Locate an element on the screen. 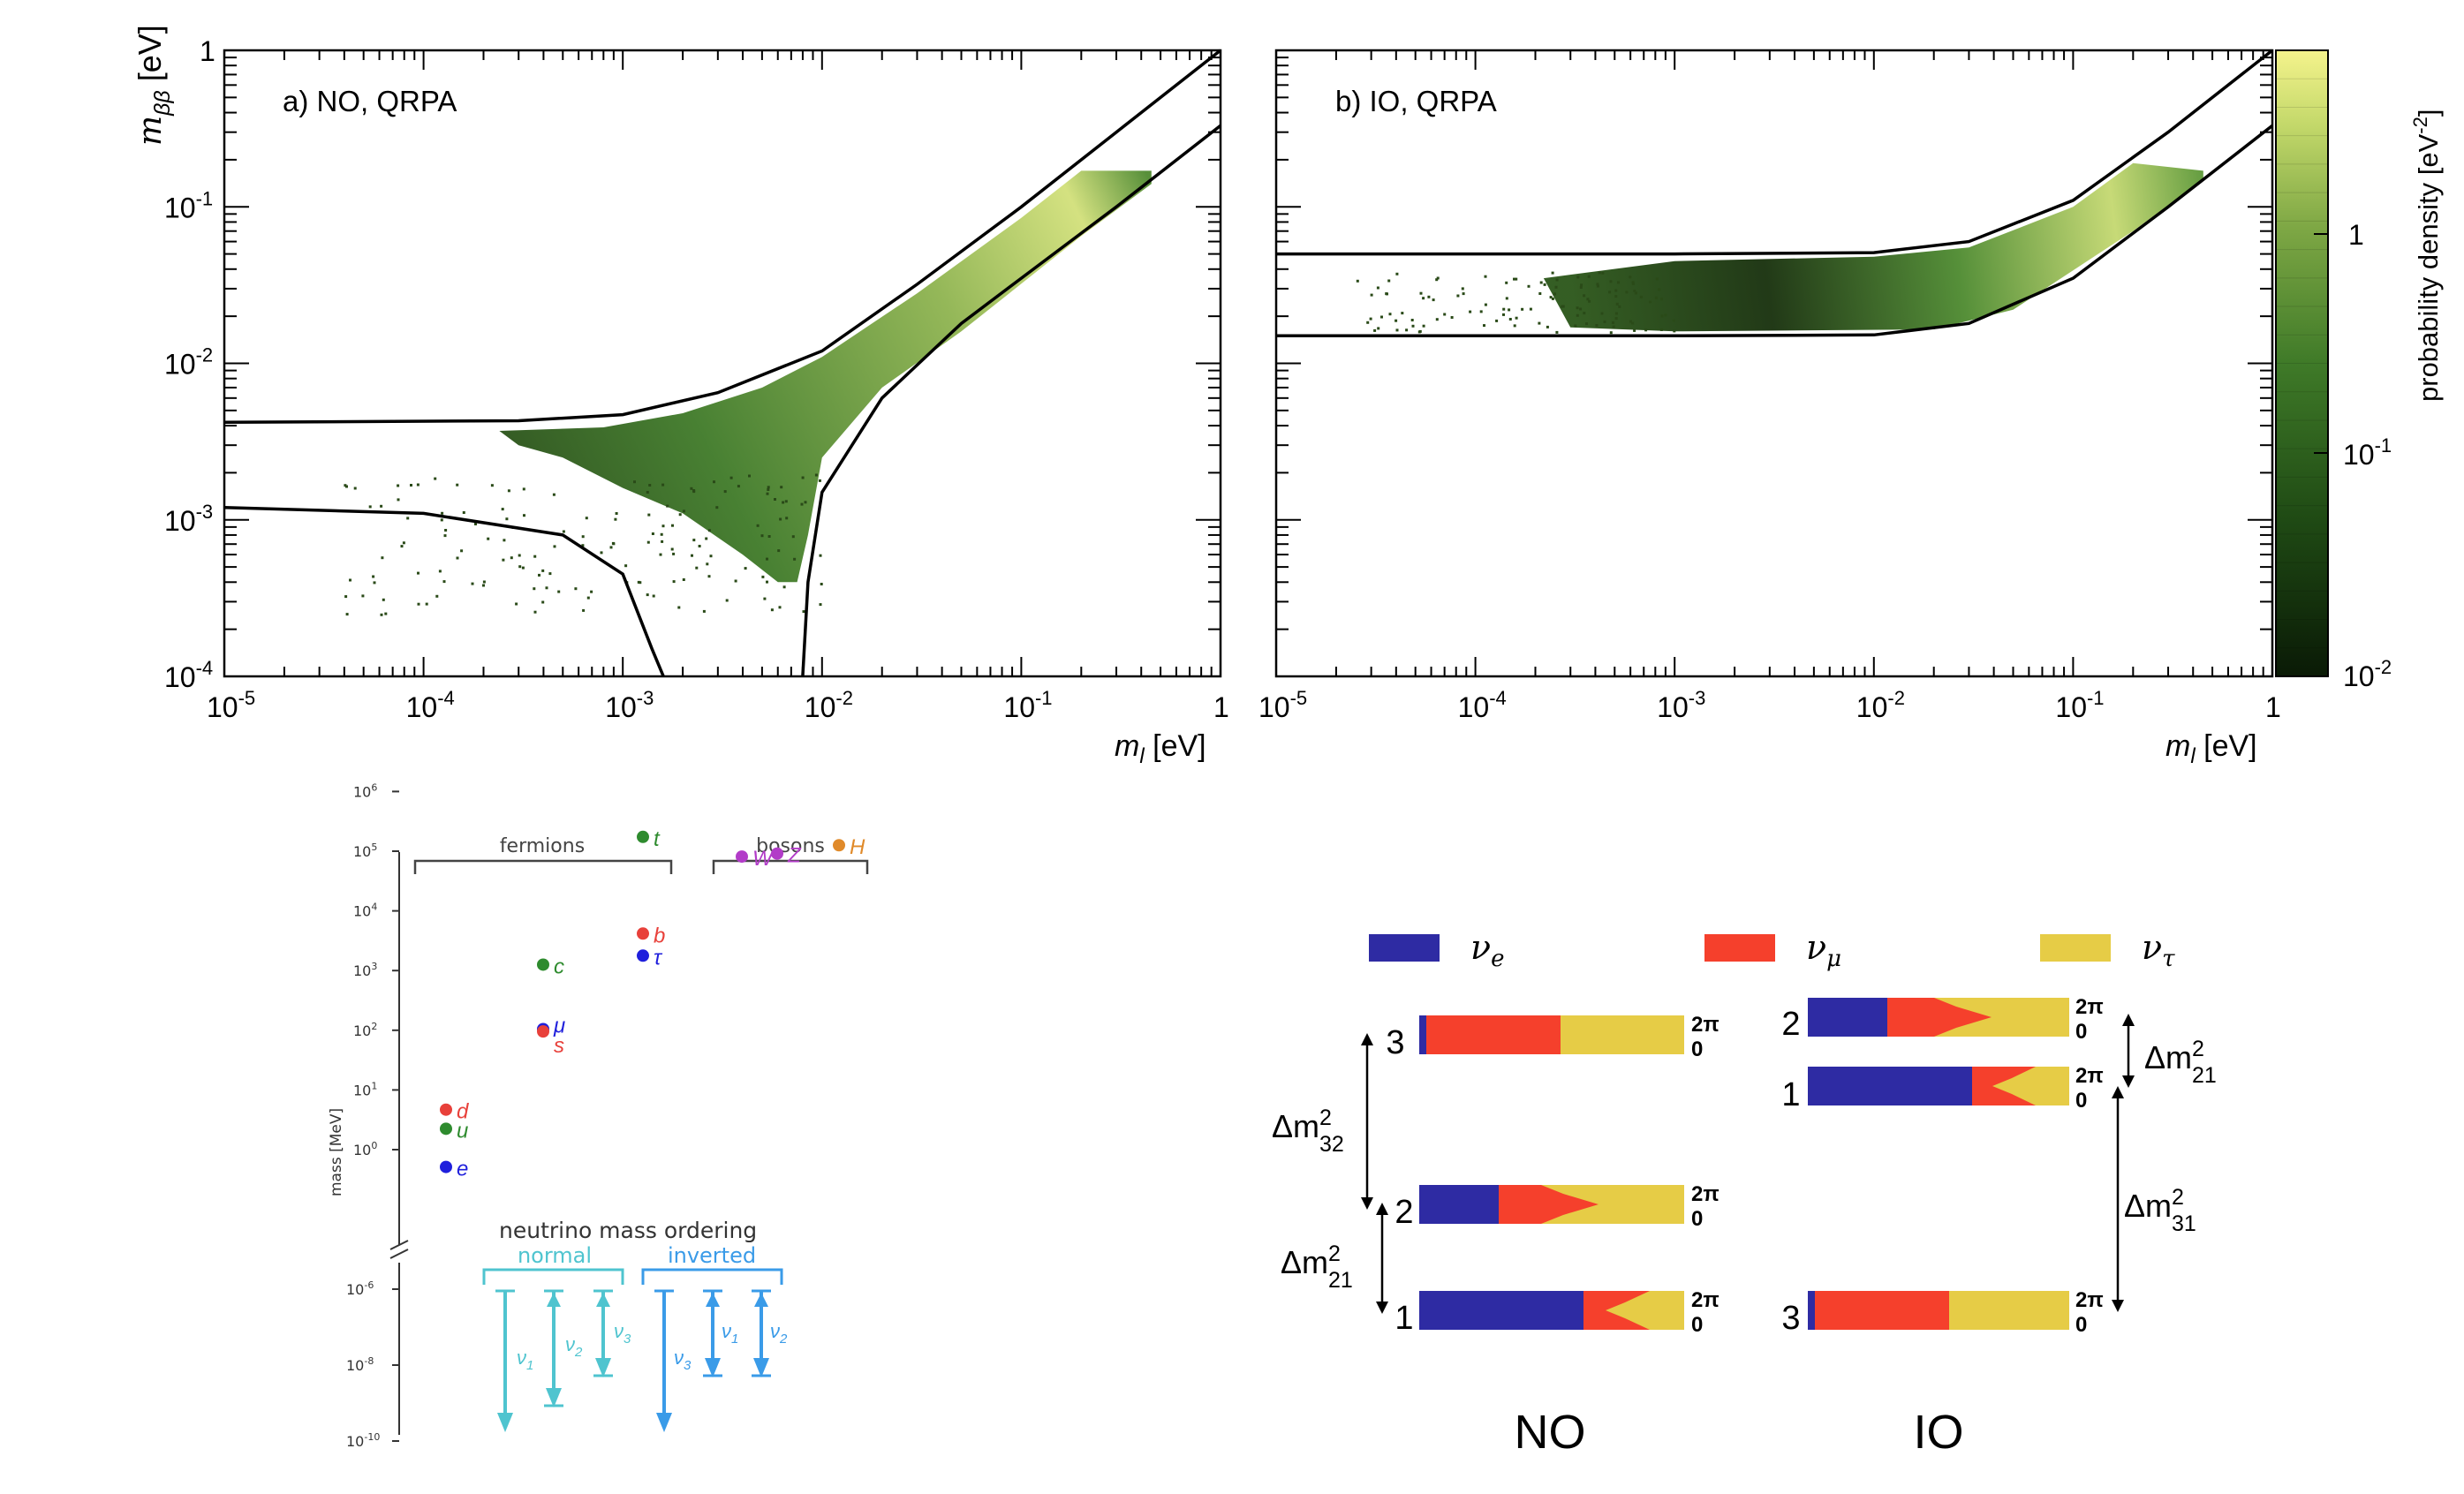  bosons-bracket is located at coordinates (790, 866).